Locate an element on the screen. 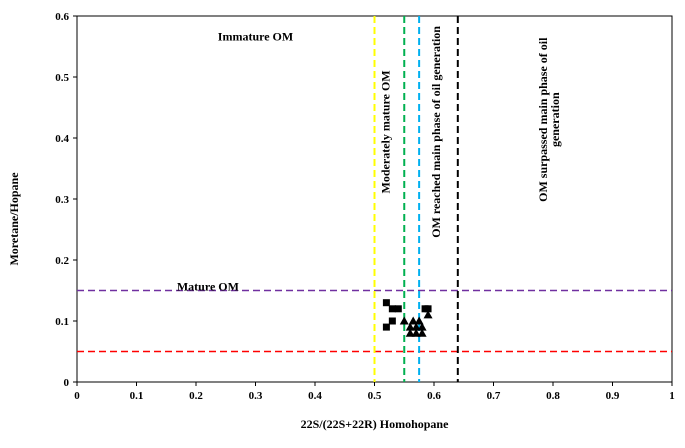  x-tick-label: 0.5 is located at coordinates (375, 396).